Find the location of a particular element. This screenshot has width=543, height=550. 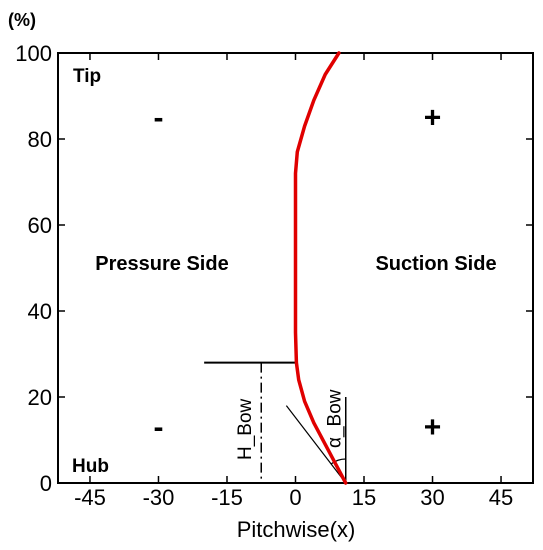

suction-side-label: Suction Side is located at coordinates (435, 264).